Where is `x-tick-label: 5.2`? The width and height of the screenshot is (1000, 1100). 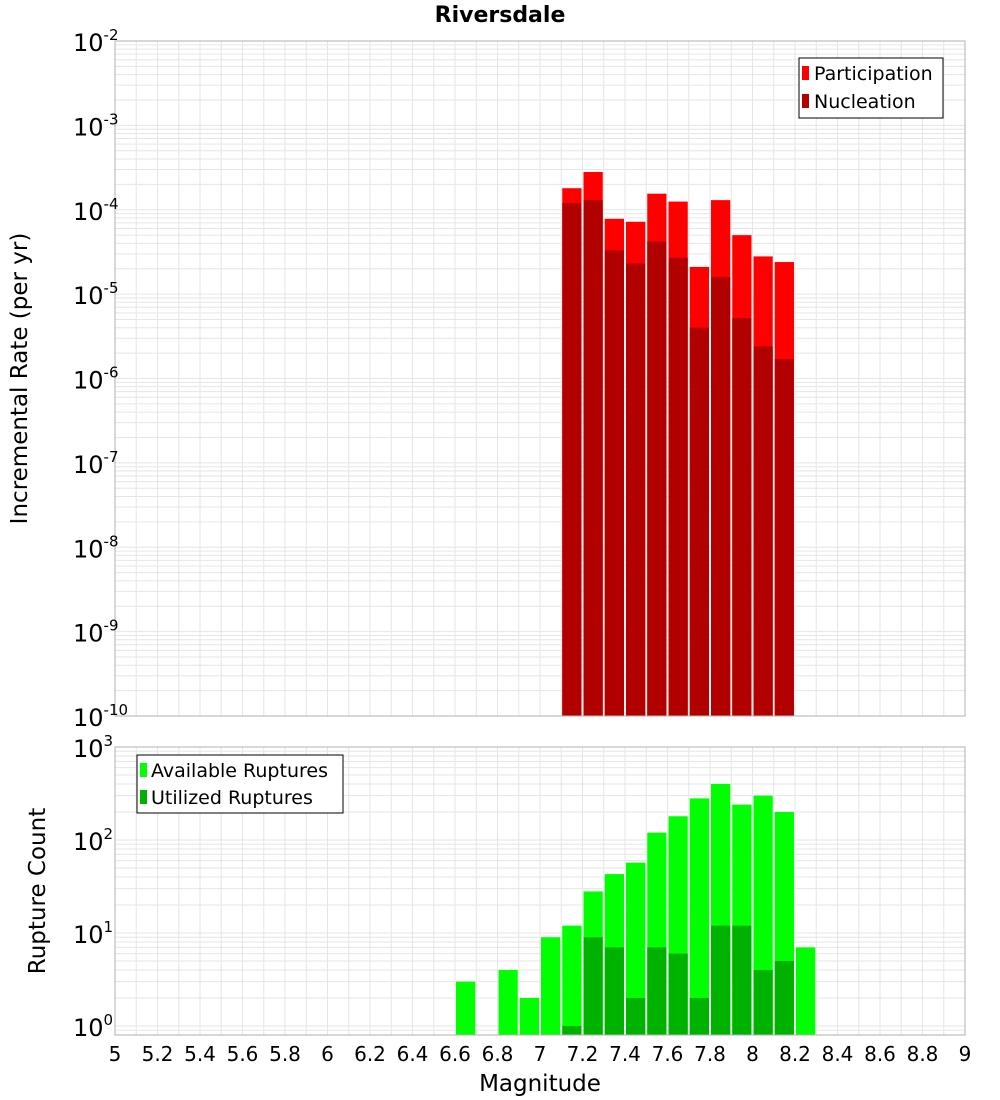
x-tick-label: 5.2 is located at coordinates (158, 1054).